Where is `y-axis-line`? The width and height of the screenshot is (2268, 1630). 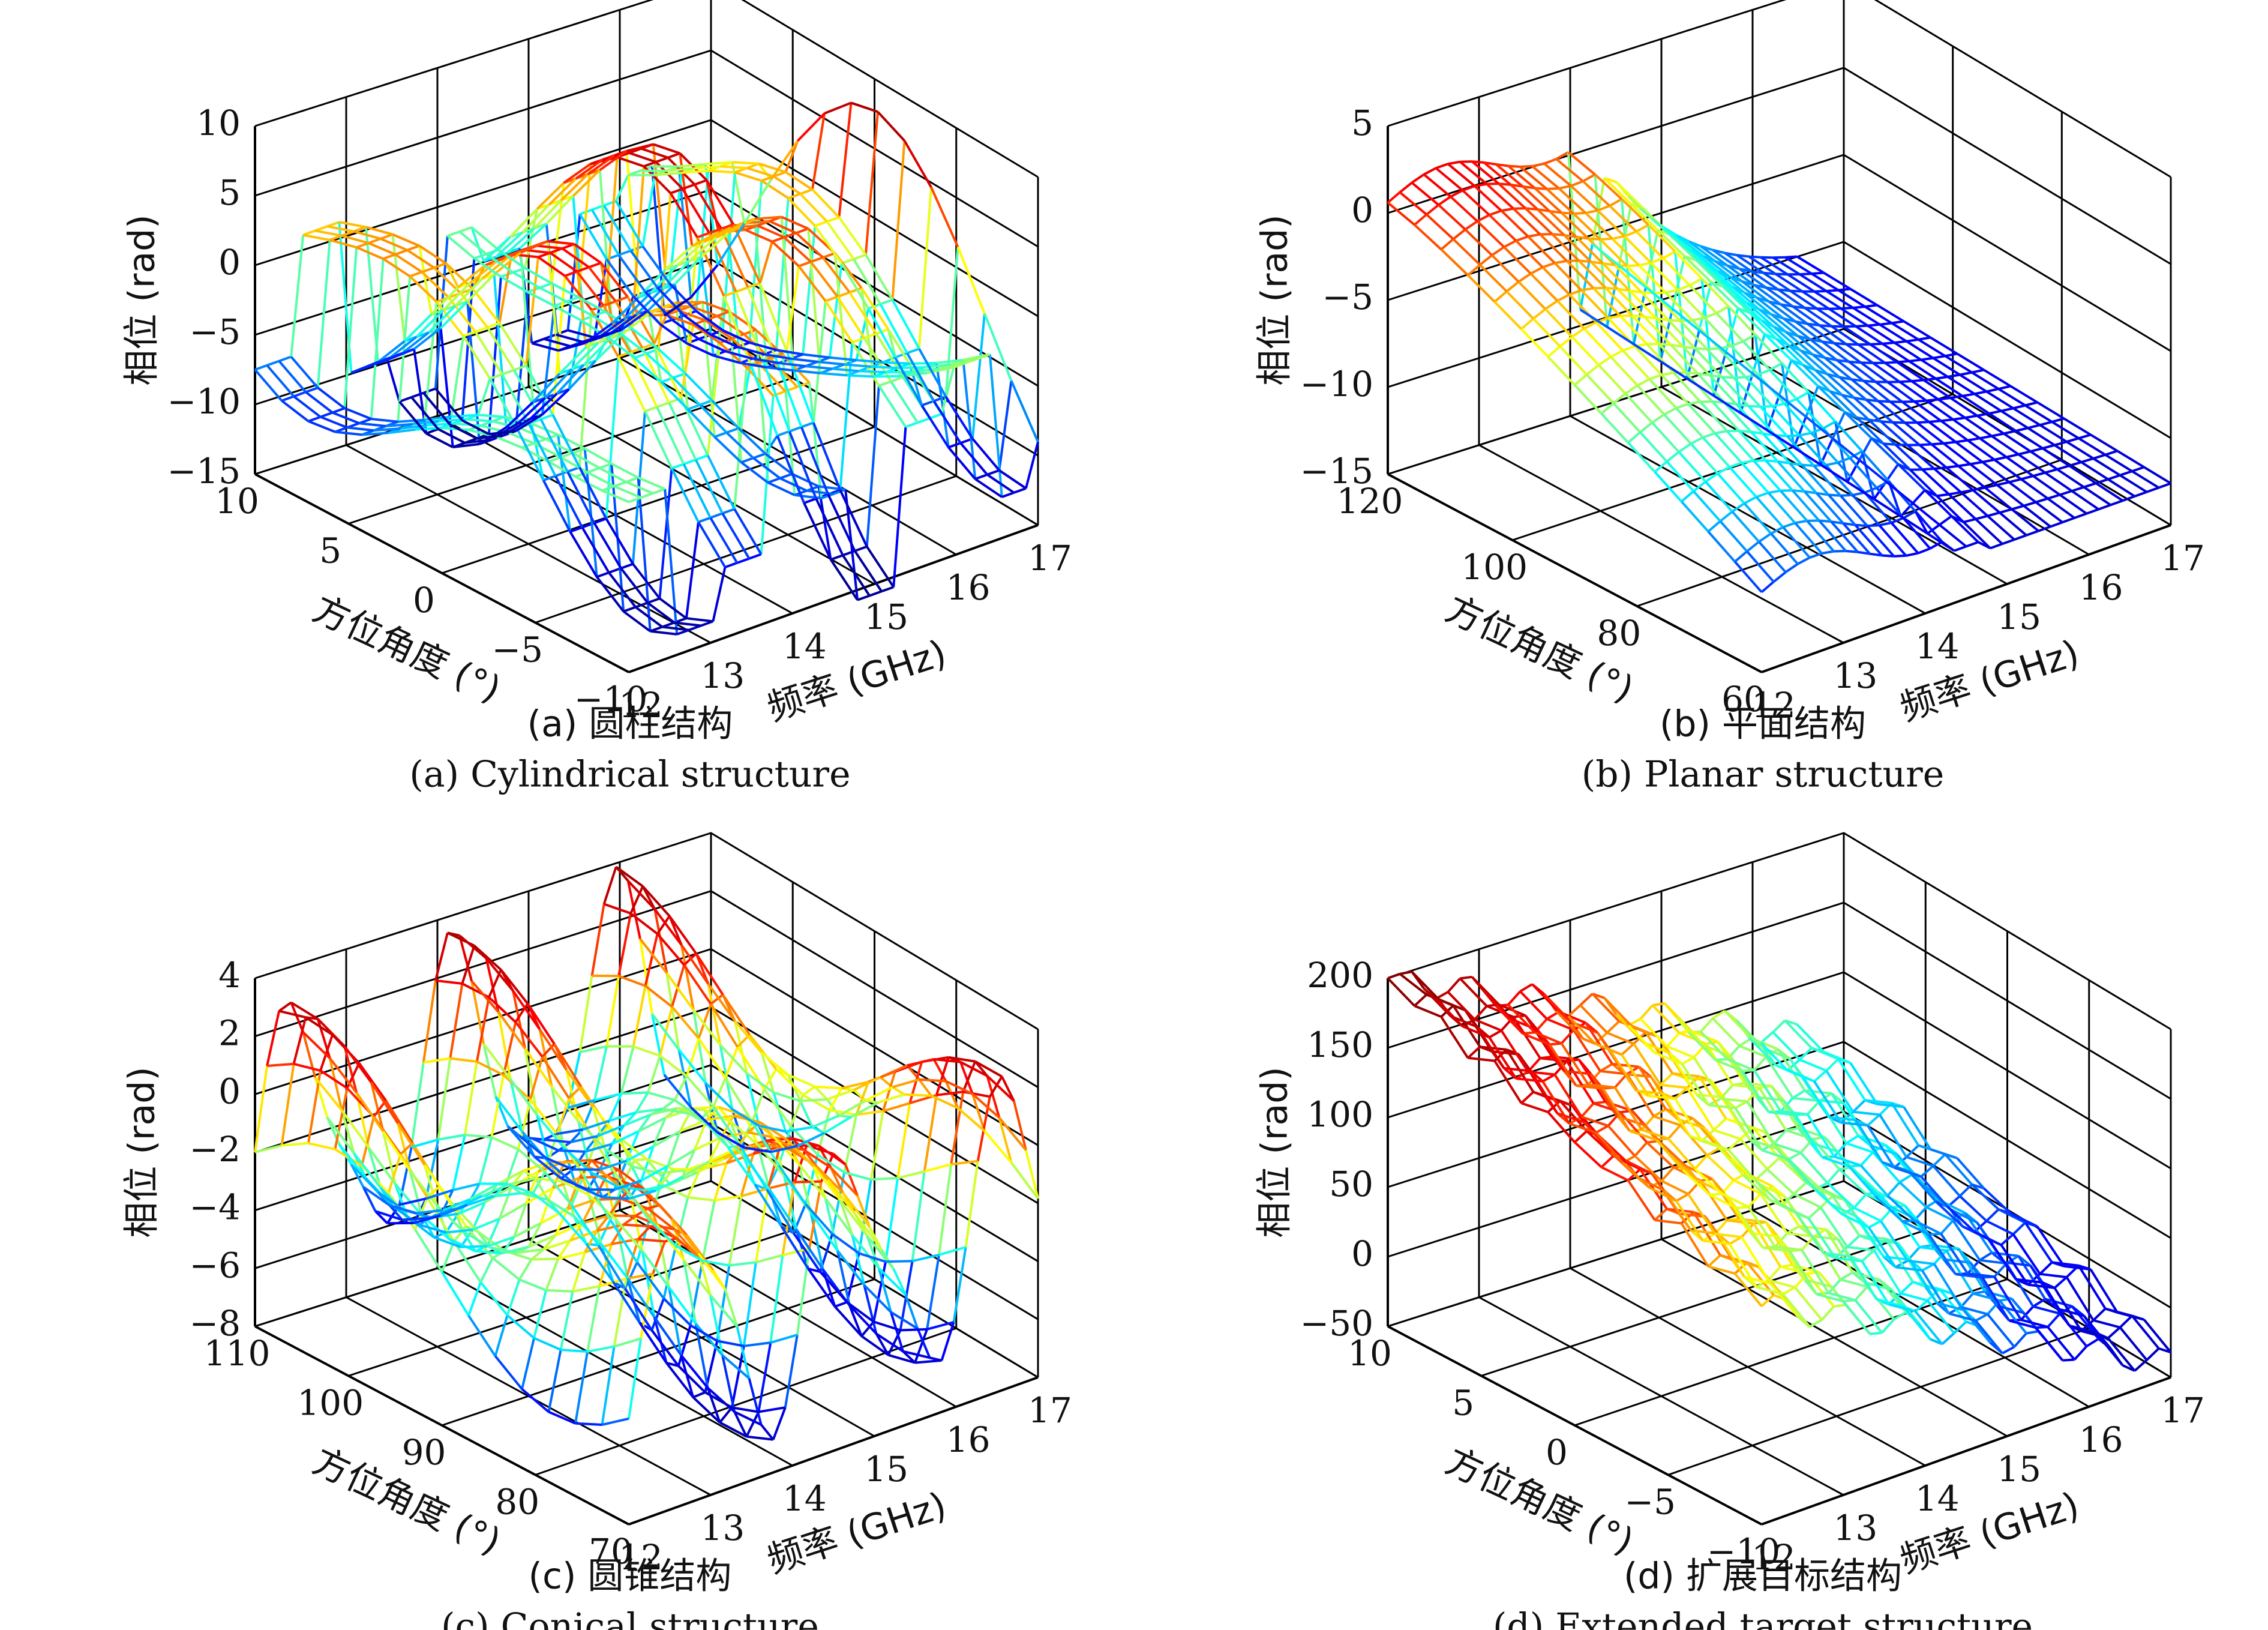 y-axis-line is located at coordinates (441, 1425).